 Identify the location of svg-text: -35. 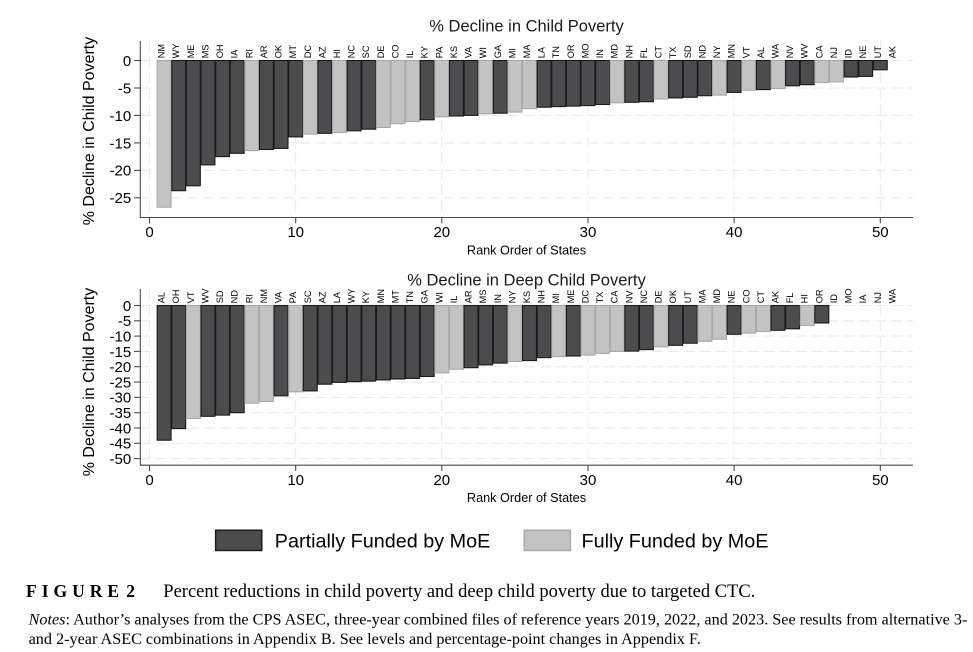
(121, 413).